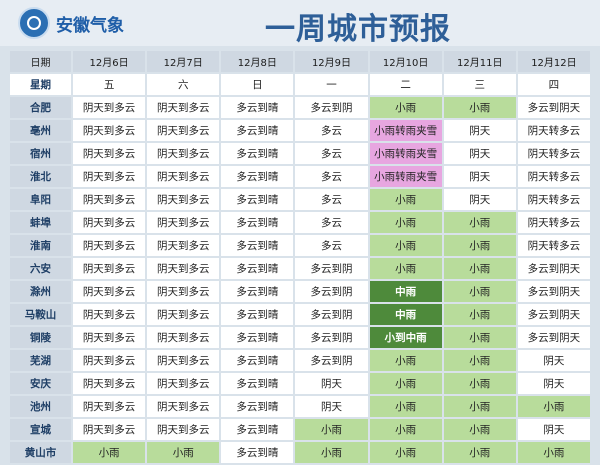 This screenshot has height=465, width=600. Describe the element at coordinates (405, 337) in the screenshot. I see `forecast-cell: 小到中雨` at that location.